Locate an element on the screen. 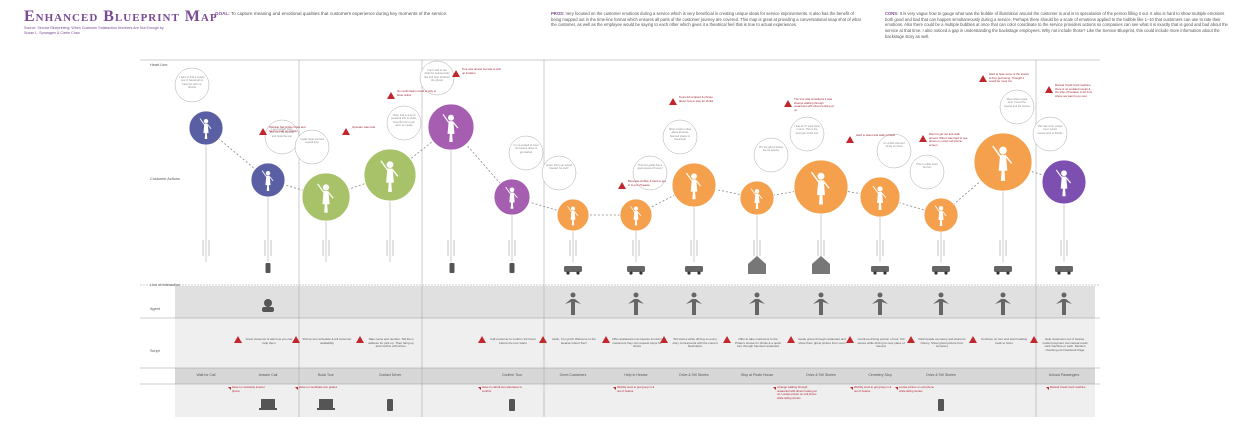  phase-during-tour: DURING TOUR is located at coordinates (790, 53).